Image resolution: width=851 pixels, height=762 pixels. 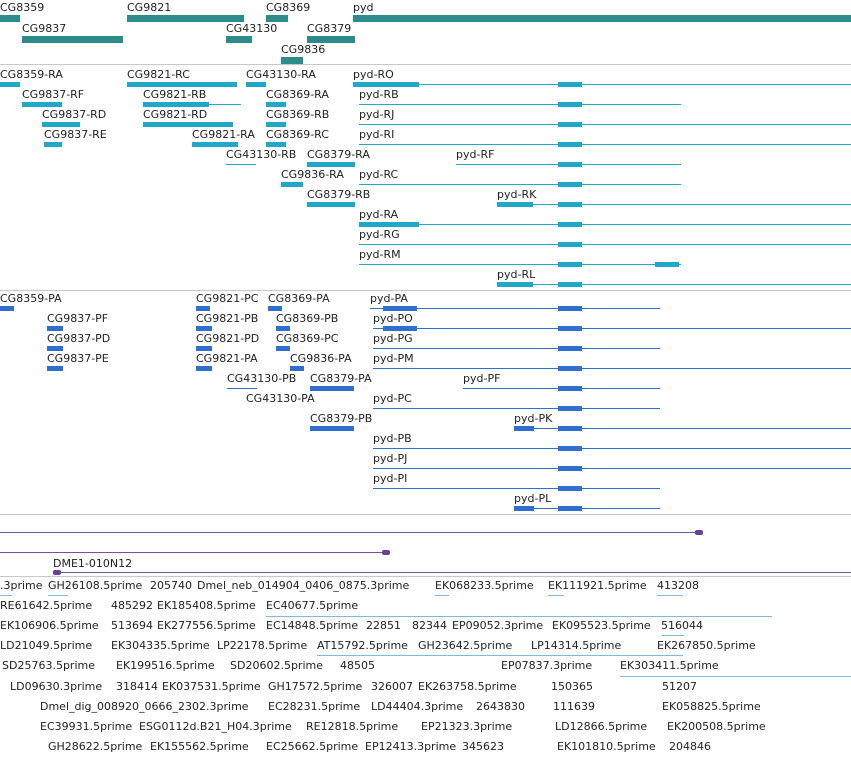 What do you see at coordinates (132, 625) in the screenshot?
I see `est-label: 513694` at bounding box center [132, 625].